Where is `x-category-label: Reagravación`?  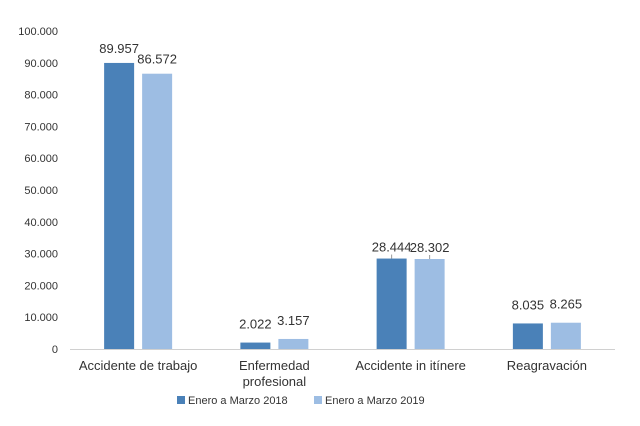 x-category-label: Reagravación is located at coordinates (547, 365).